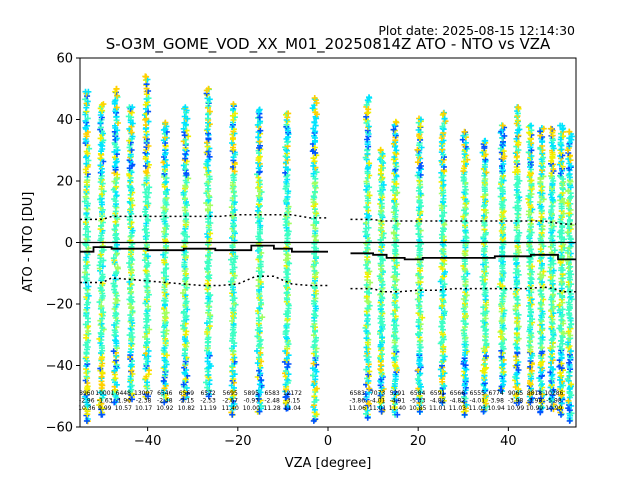 This screenshot has height=480, width=640. Describe the element at coordinates (59, 305) in the screenshot. I see `y-tick-label: −20` at that location.